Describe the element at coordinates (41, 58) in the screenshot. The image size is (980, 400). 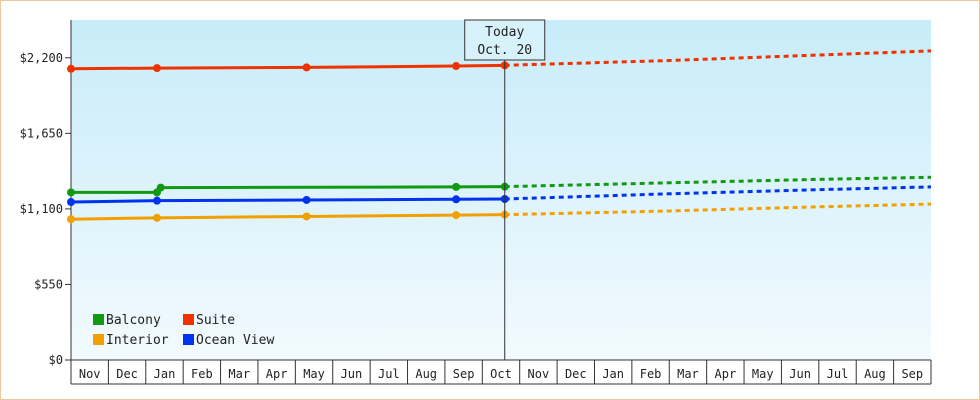
I see `y-tick-label: $2,200` at that location.